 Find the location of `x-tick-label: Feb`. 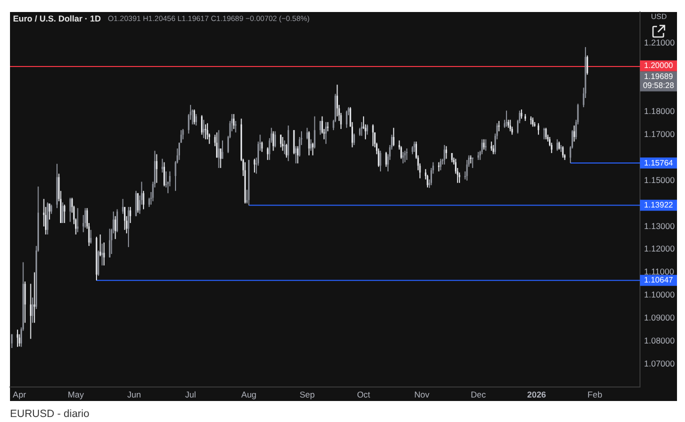

x-tick-label: Feb is located at coordinates (595, 394).